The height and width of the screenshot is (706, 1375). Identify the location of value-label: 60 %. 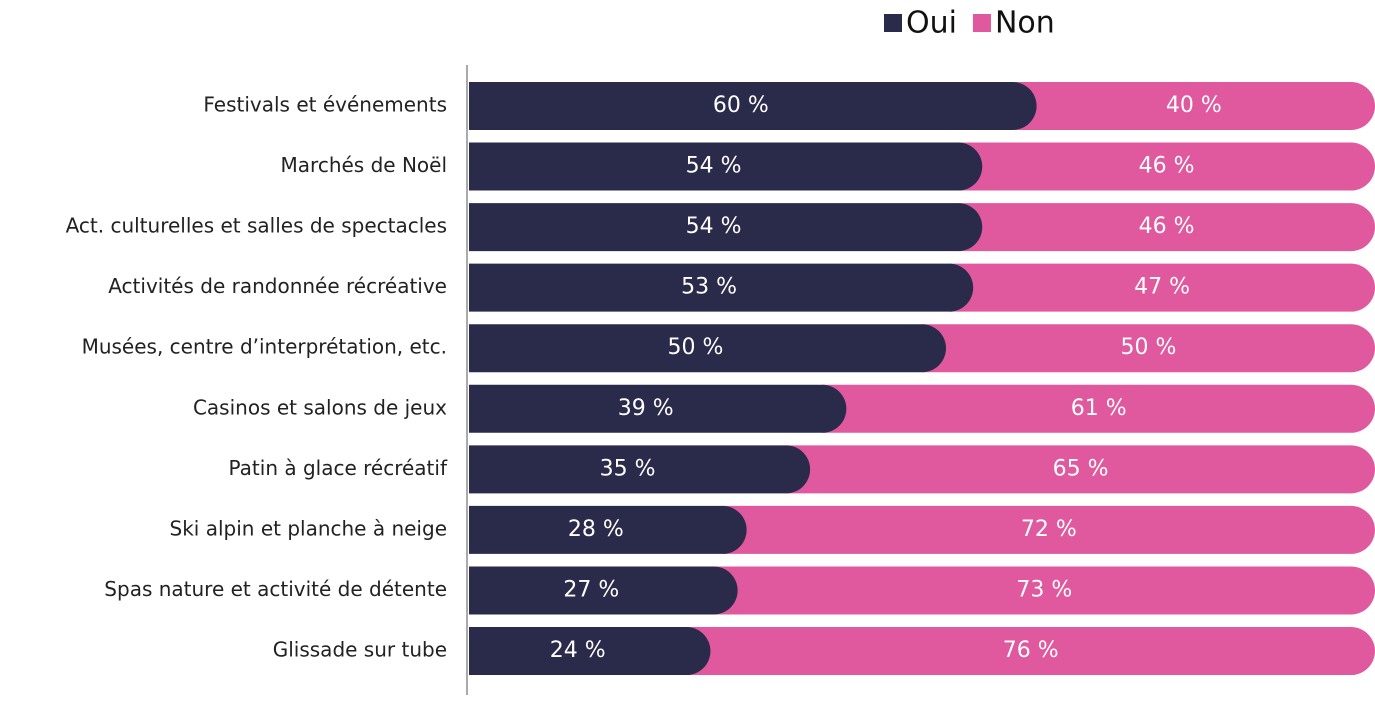
(741, 105).